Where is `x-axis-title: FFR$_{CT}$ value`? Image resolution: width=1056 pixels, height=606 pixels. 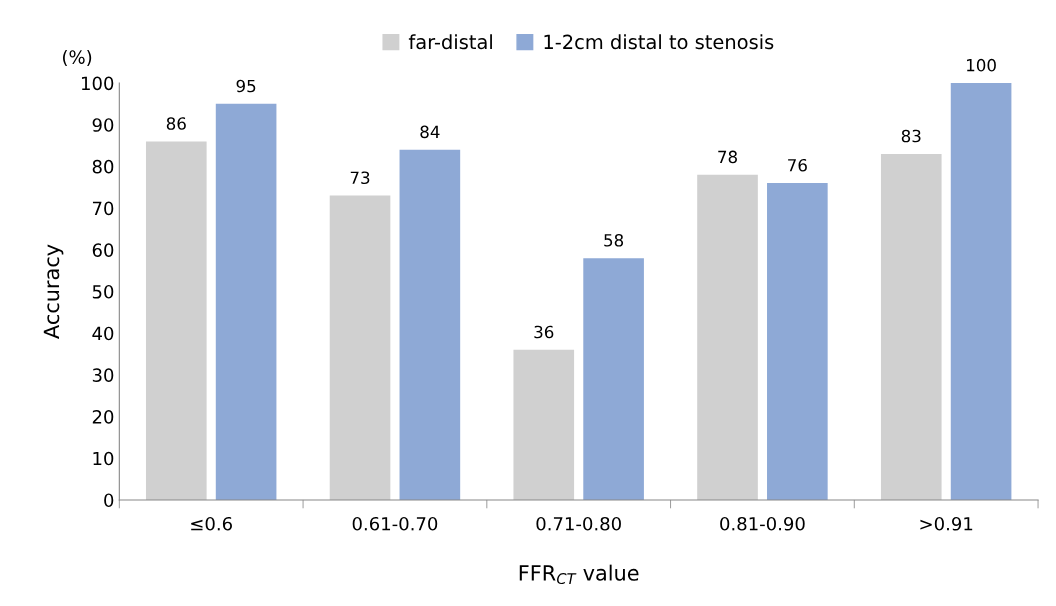 x-axis-title: FFR$_{CT}$ value is located at coordinates (579, 574).